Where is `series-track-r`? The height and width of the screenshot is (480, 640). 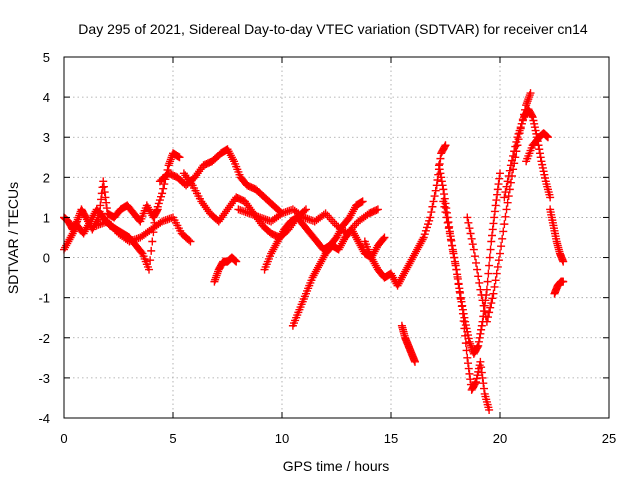 series-track-r is located at coordinates (559, 287).